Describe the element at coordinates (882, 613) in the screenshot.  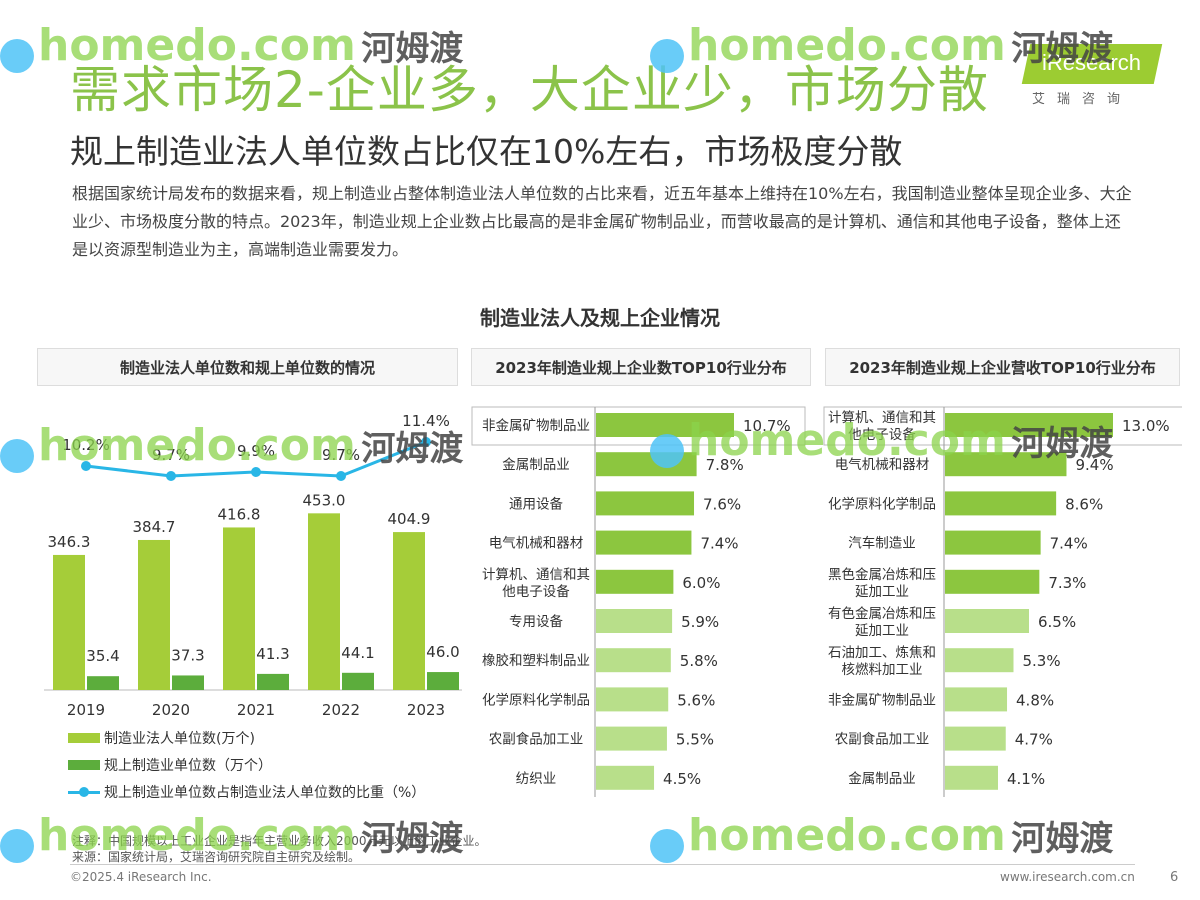
I see `hbar-category-label: 有色金属冶炼和压` at that location.